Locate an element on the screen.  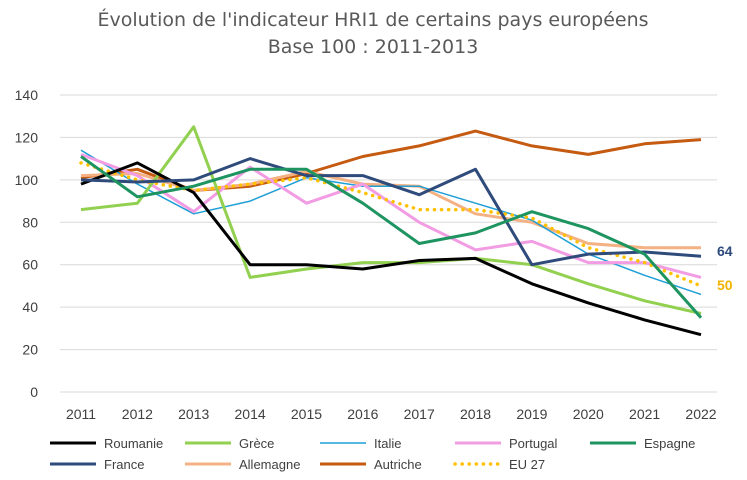
x-tick-label: 2016 is located at coordinates (362, 414).